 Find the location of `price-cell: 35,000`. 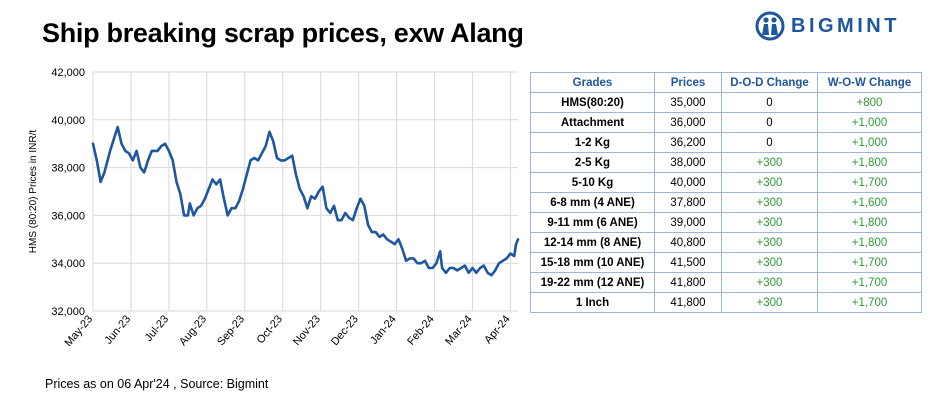

price-cell: 35,000 is located at coordinates (688, 102).